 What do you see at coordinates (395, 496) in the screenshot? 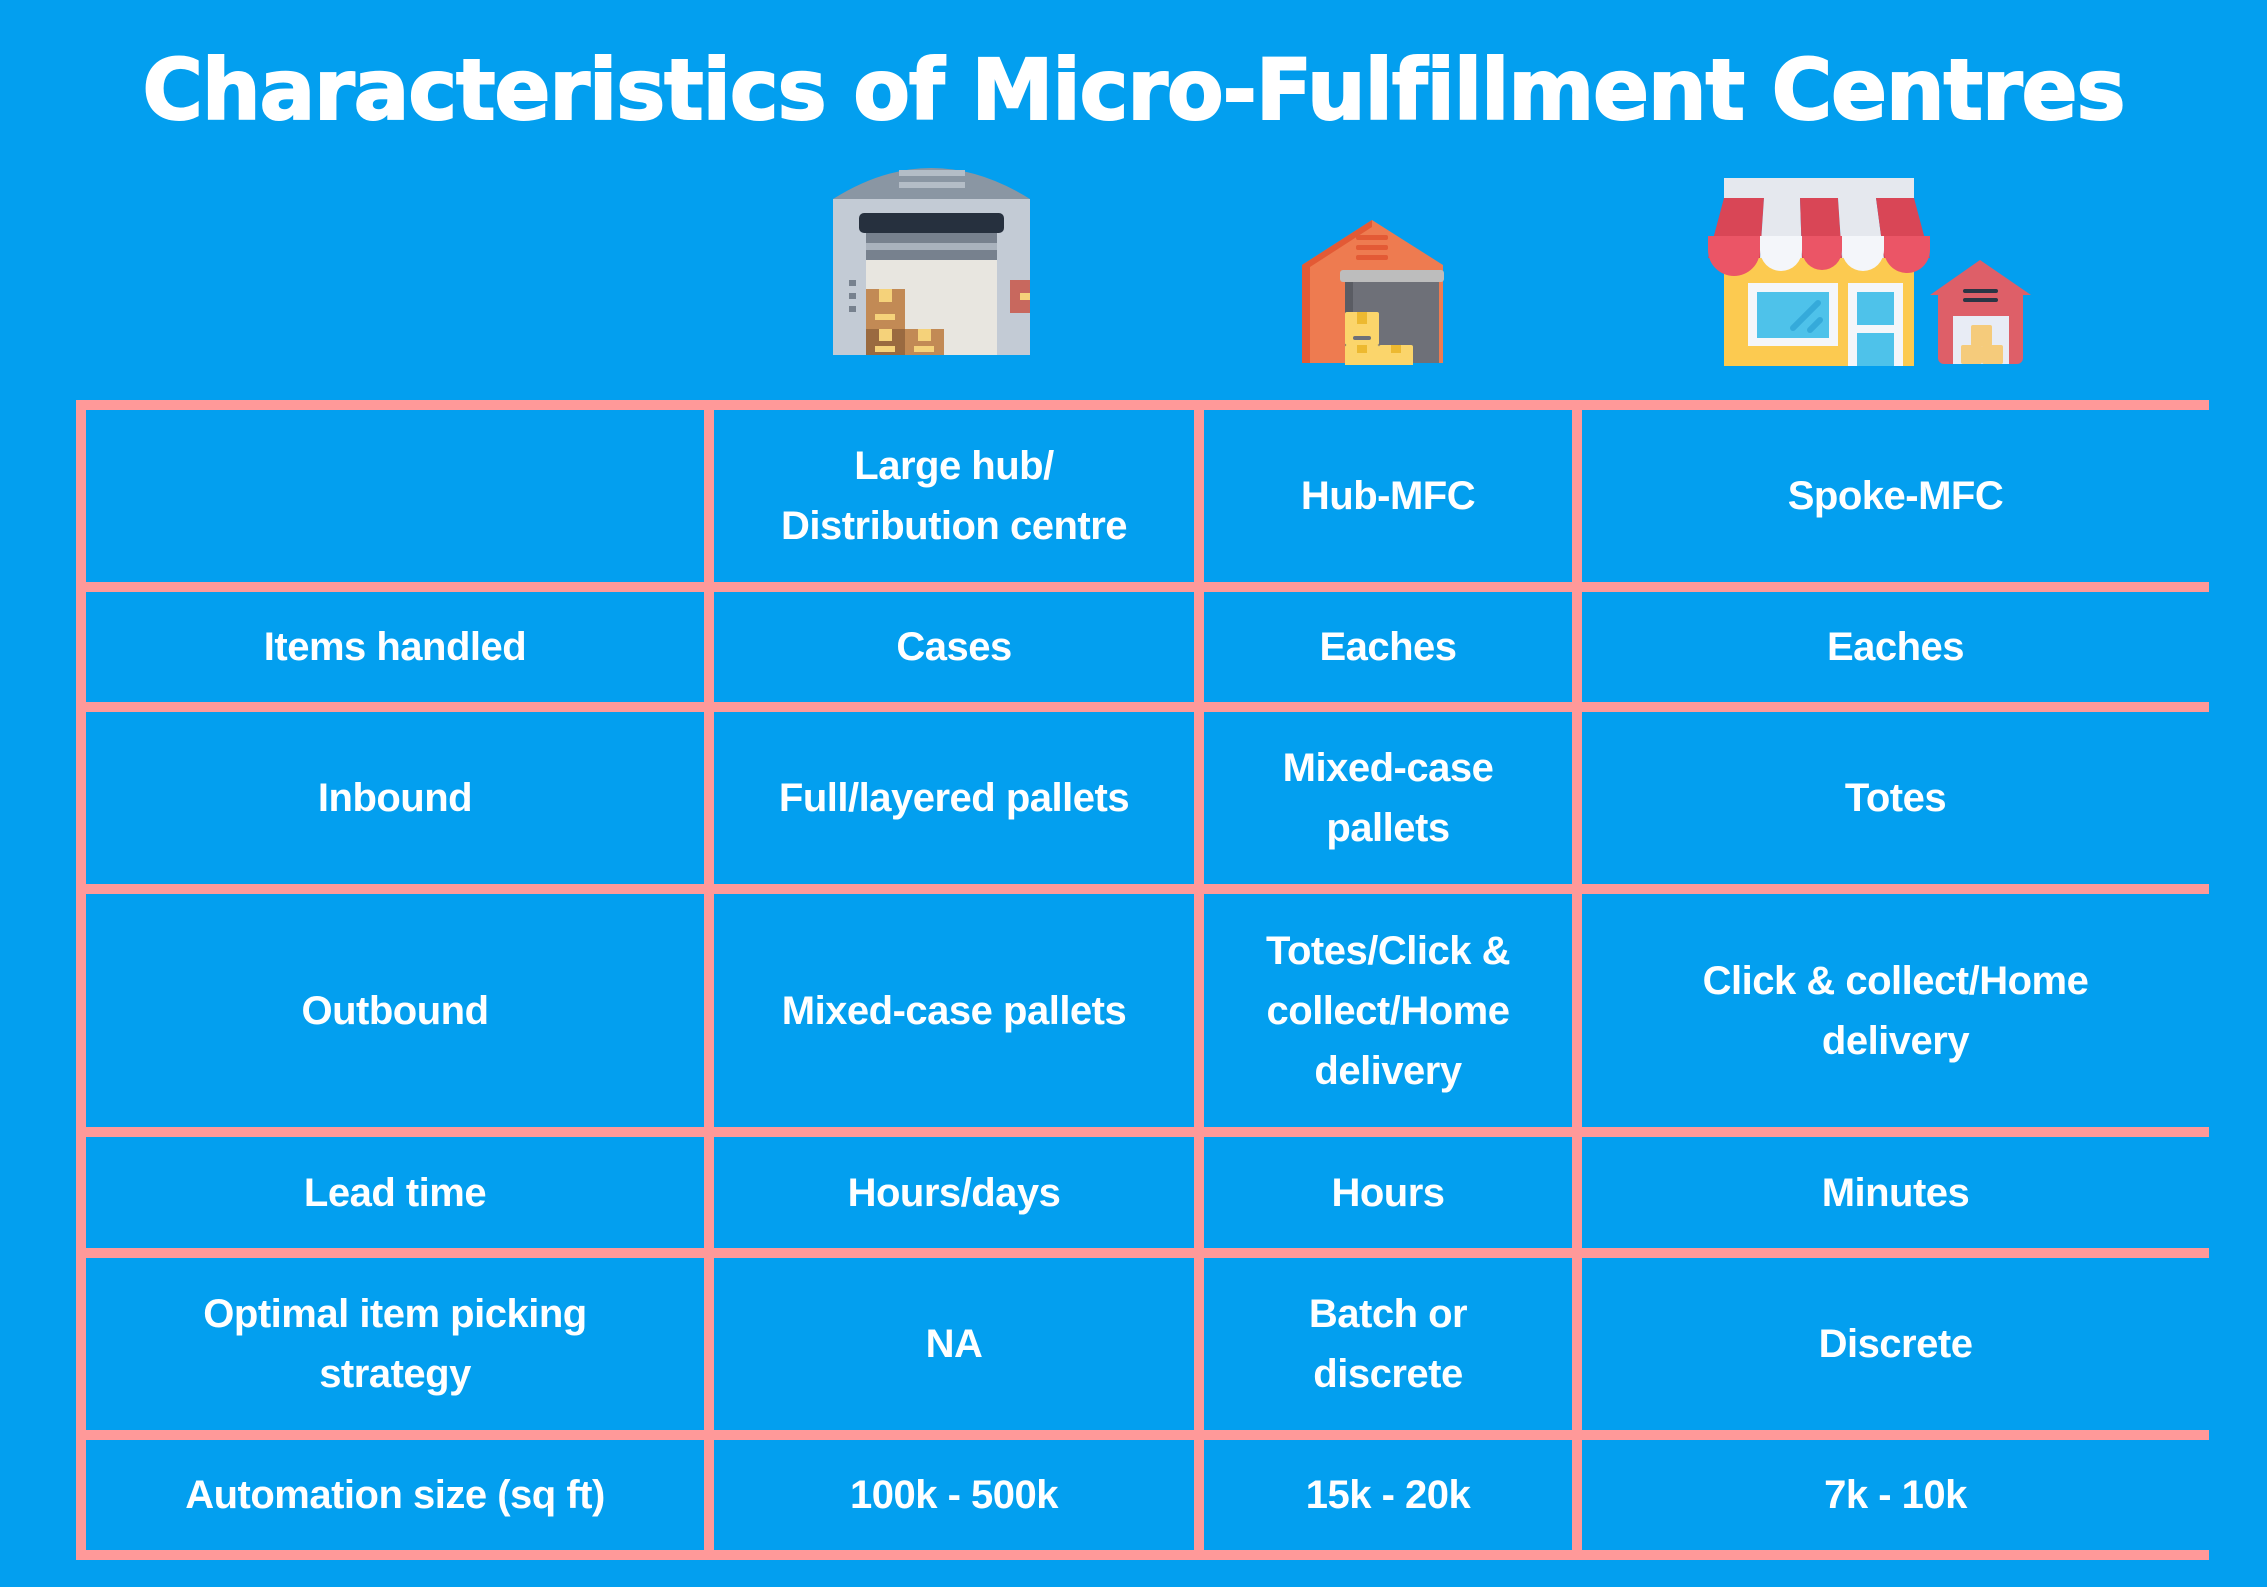
I see `header-cell-empty` at bounding box center [395, 496].